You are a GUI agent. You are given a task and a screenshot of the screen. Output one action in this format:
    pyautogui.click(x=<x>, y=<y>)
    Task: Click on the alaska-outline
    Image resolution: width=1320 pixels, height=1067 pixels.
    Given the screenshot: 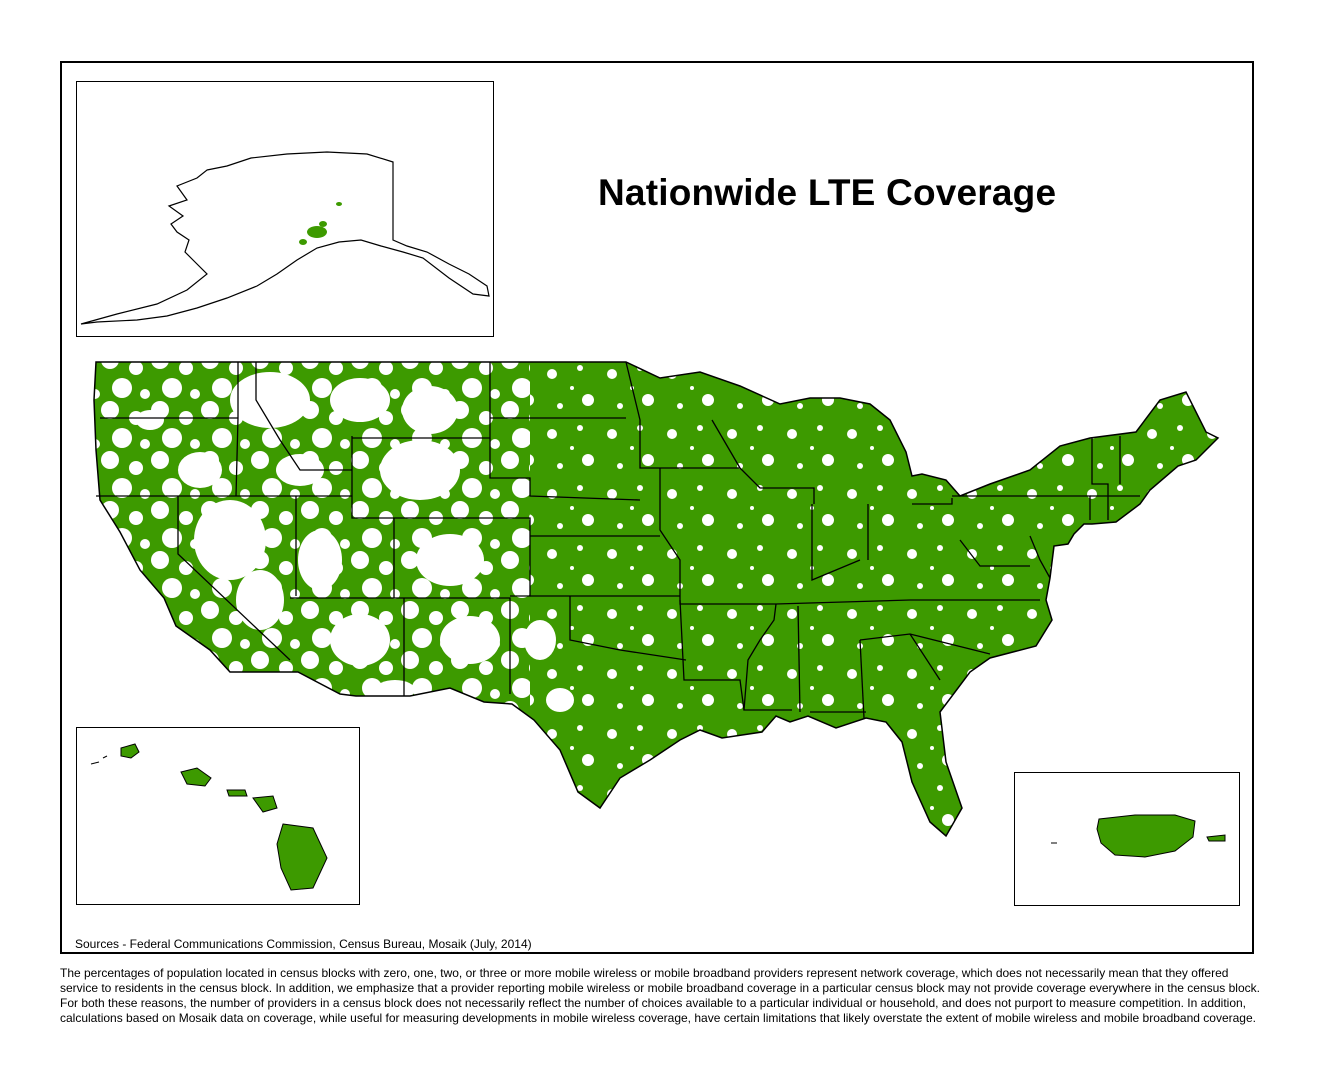 What is the action you would take?
    pyautogui.click(x=285, y=238)
    